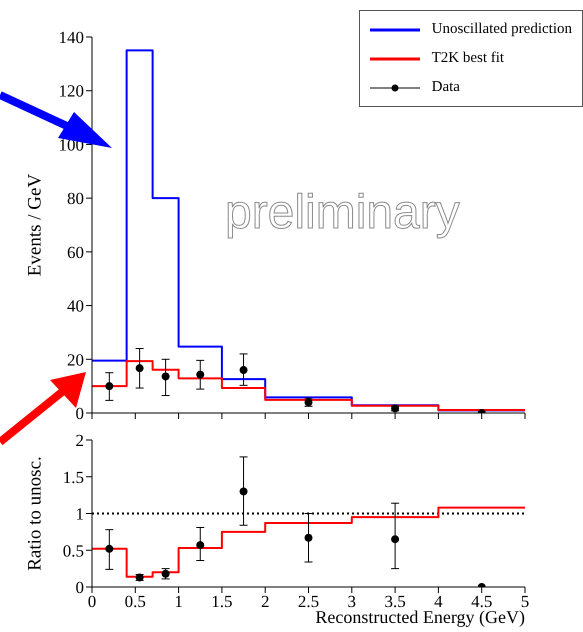 The height and width of the screenshot is (632, 583). Describe the element at coordinates (73, 550) in the screenshot. I see `y-tick-label: 0.5` at that location.